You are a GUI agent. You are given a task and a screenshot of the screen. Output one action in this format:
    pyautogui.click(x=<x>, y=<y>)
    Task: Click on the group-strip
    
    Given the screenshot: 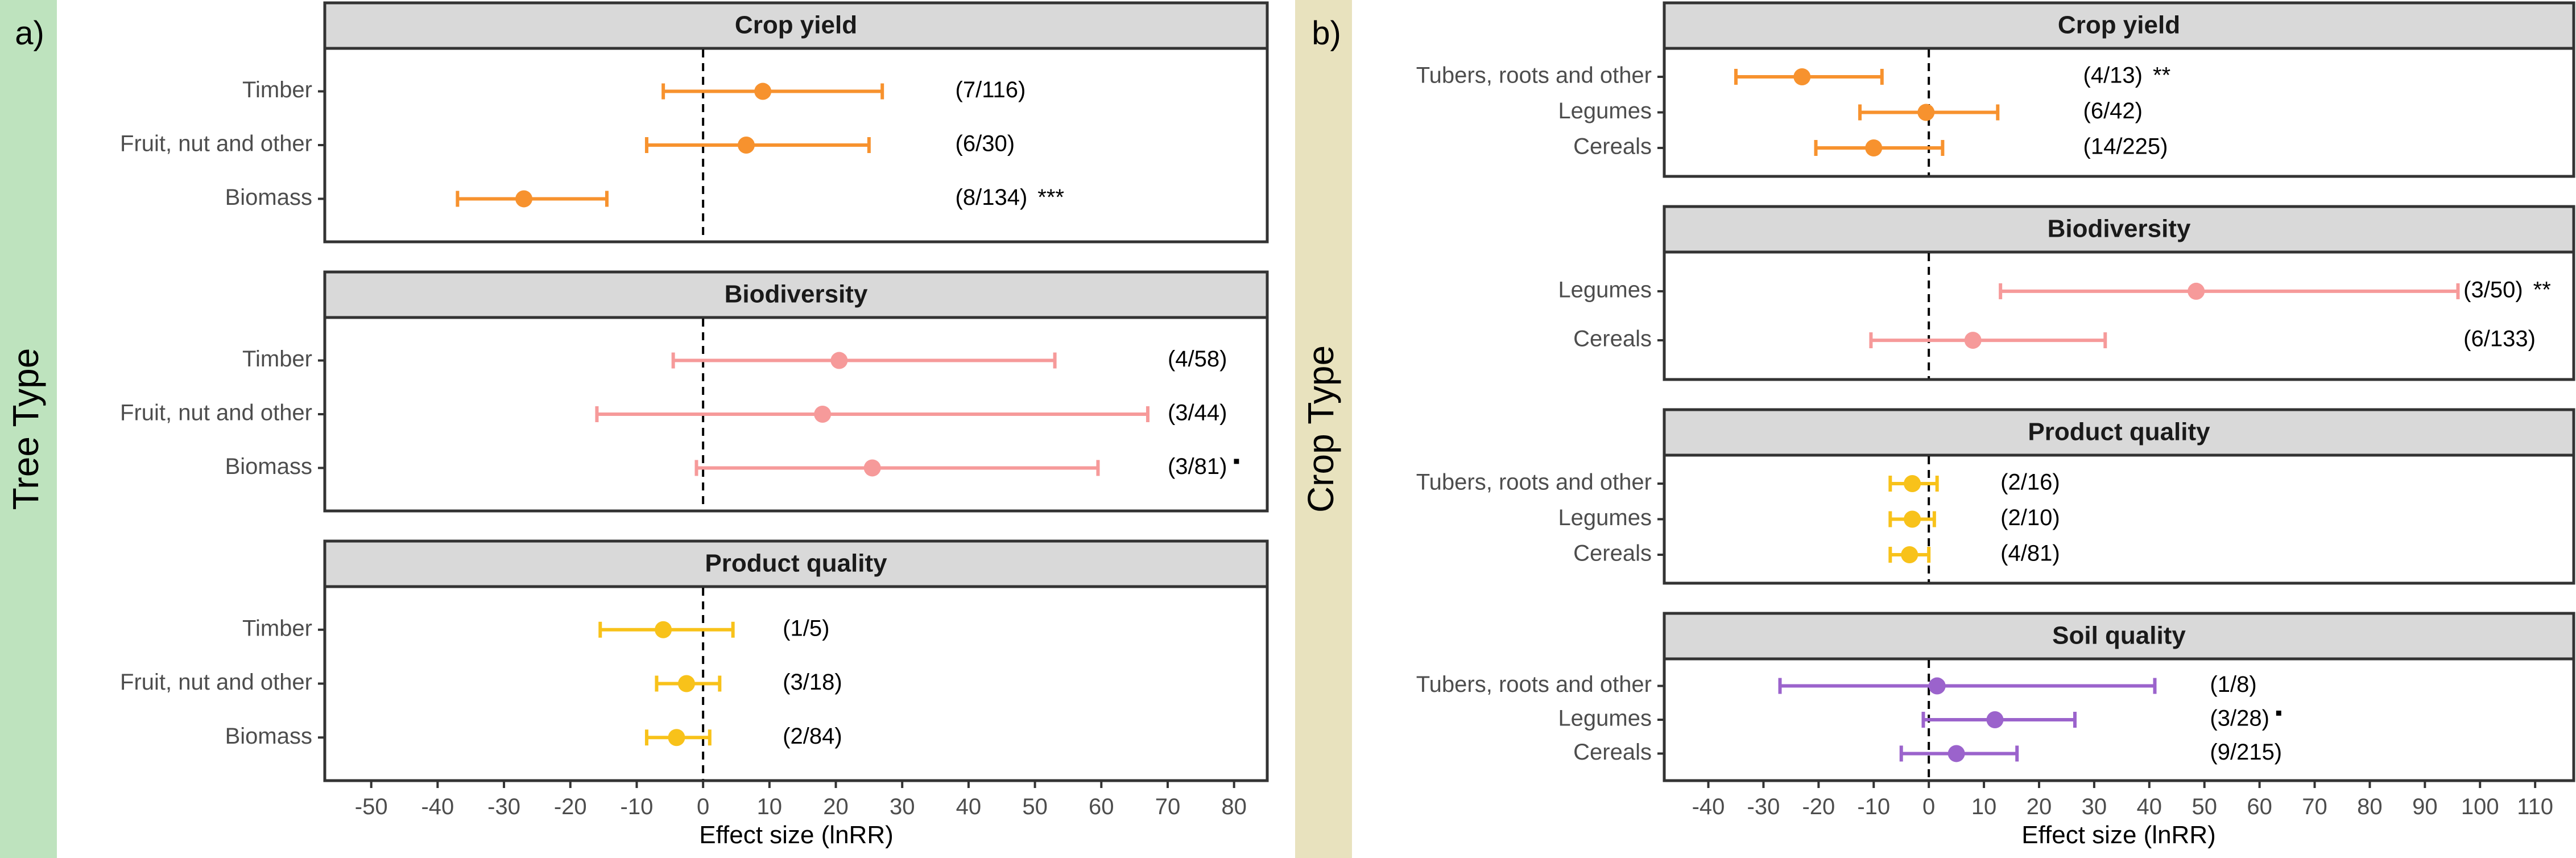 What is the action you would take?
    pyautogui.click(x=29, y=429)
    